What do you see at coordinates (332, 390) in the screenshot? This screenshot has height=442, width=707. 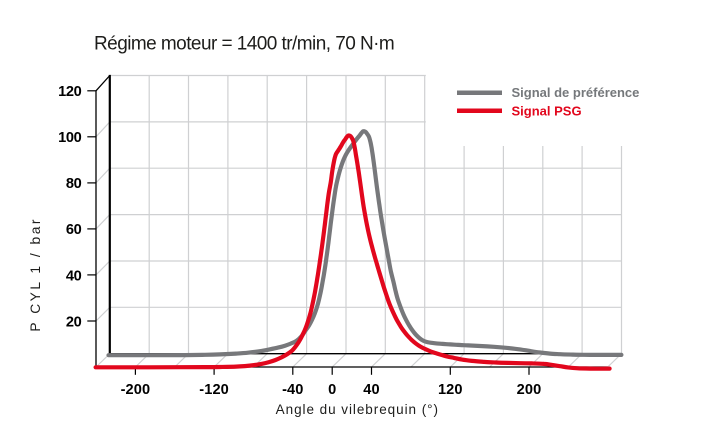 I see `svg-text: 0` at bounding box center [332, 390].